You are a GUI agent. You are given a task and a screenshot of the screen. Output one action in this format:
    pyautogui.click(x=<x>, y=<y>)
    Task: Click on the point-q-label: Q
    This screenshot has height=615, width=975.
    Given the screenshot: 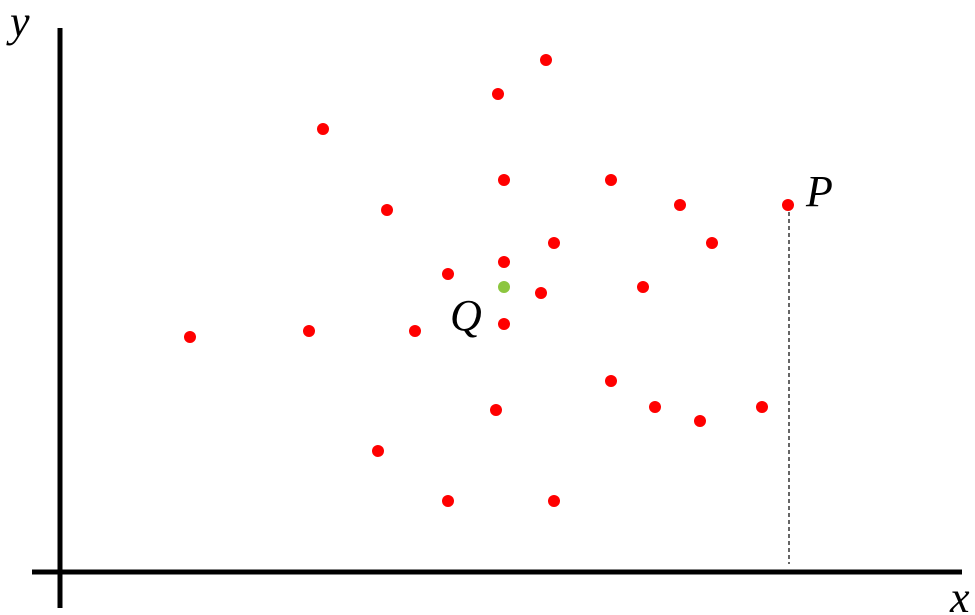 What is the action you would take?
    pyautogui.click(x=466, y=315)
    